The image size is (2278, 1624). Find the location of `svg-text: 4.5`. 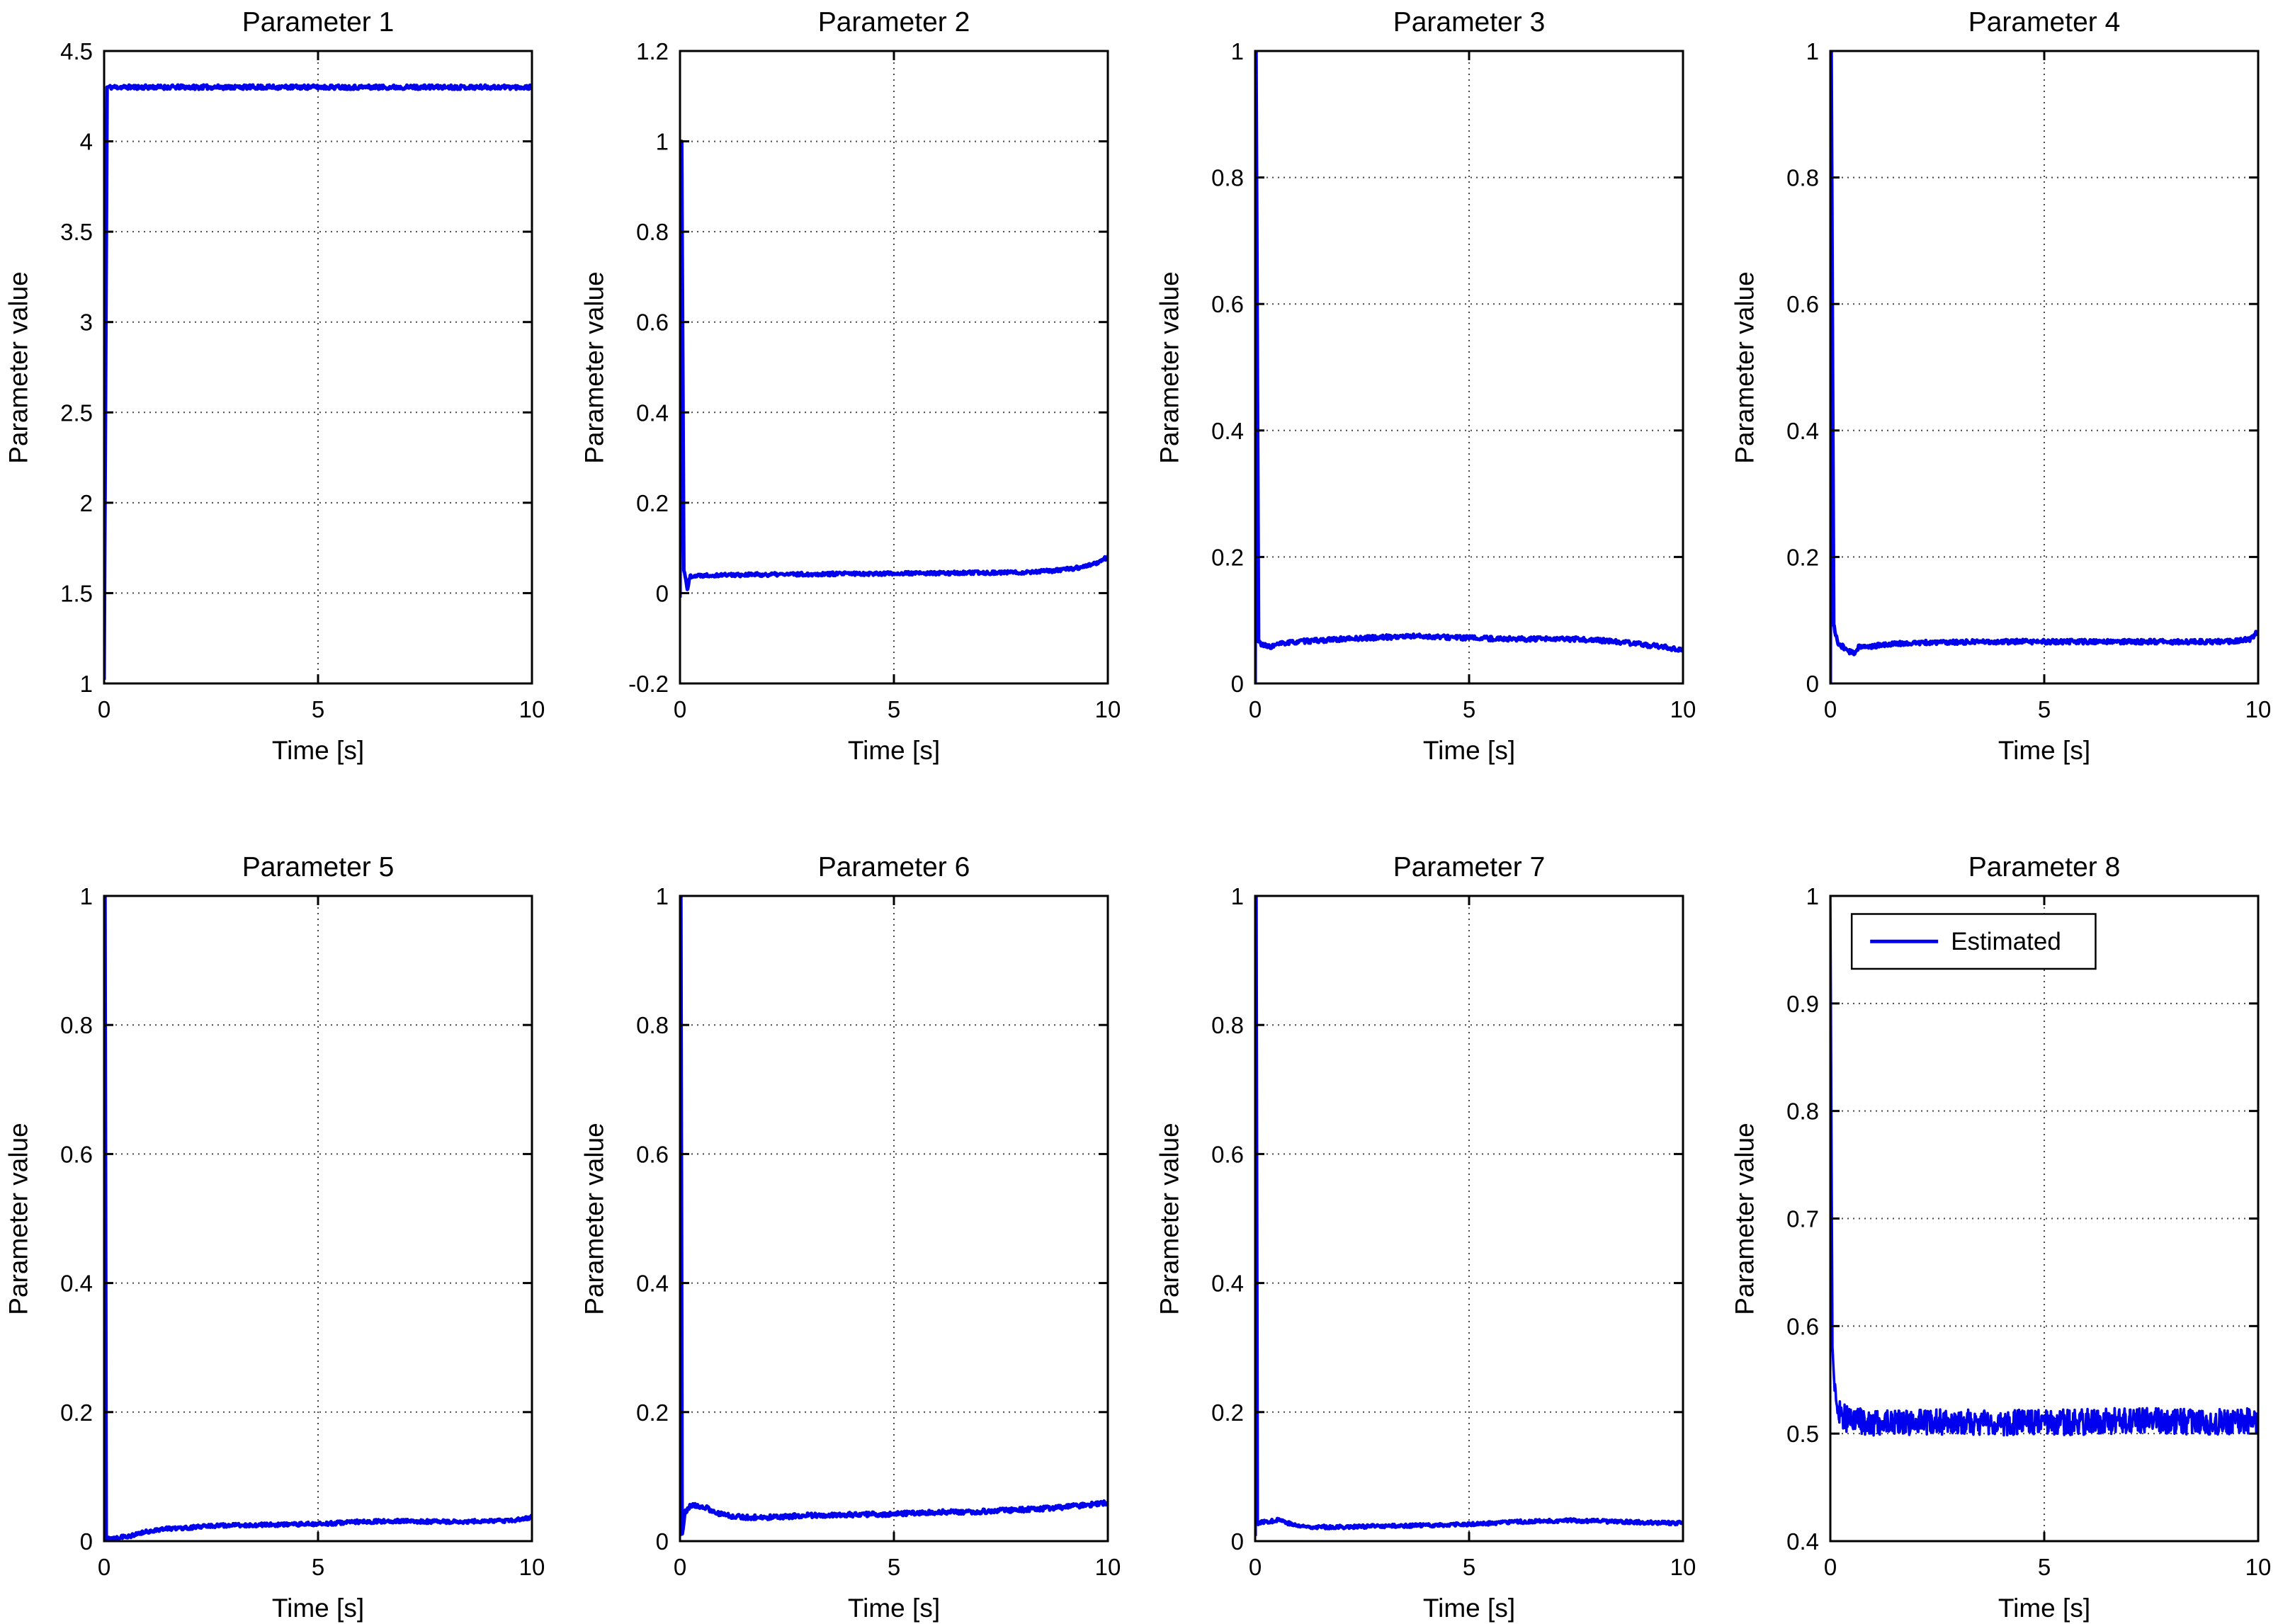

svg-text: 4.5 is located at coordinates (76, 51).